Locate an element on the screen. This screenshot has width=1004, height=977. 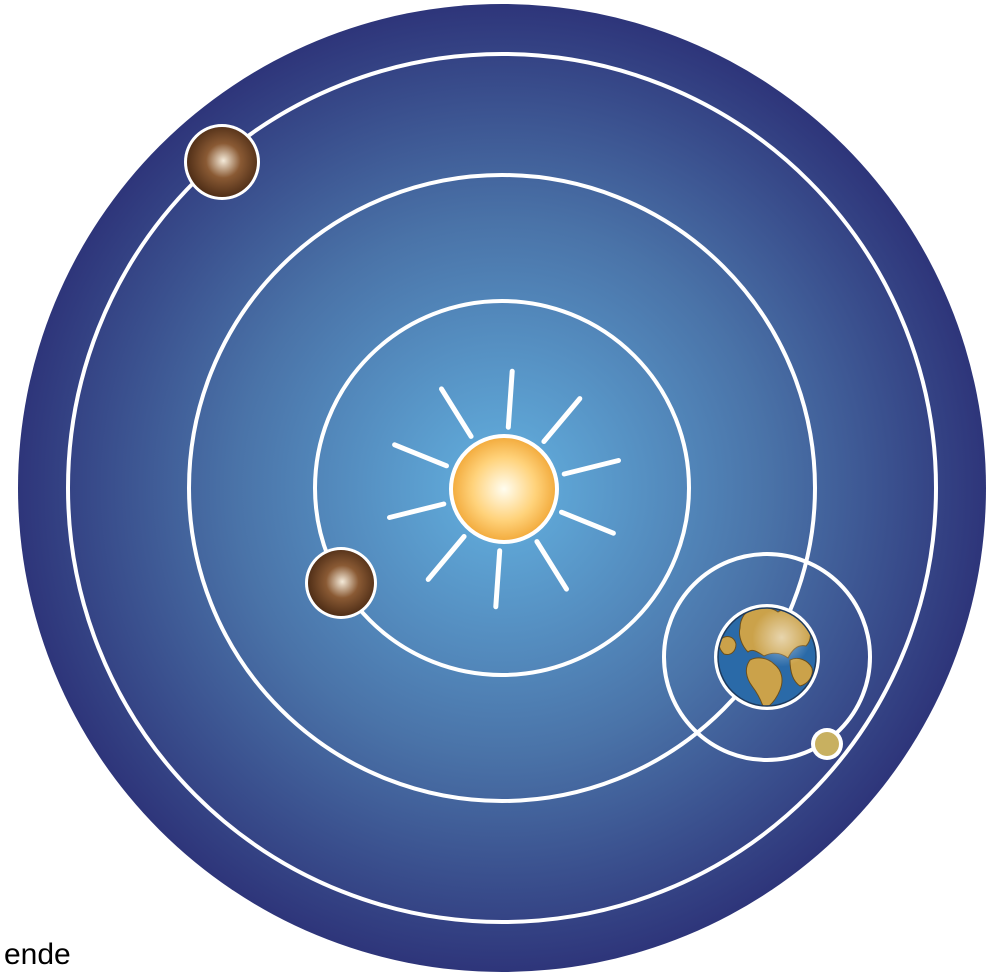
sun-icon is located at coordinates (504, 489).